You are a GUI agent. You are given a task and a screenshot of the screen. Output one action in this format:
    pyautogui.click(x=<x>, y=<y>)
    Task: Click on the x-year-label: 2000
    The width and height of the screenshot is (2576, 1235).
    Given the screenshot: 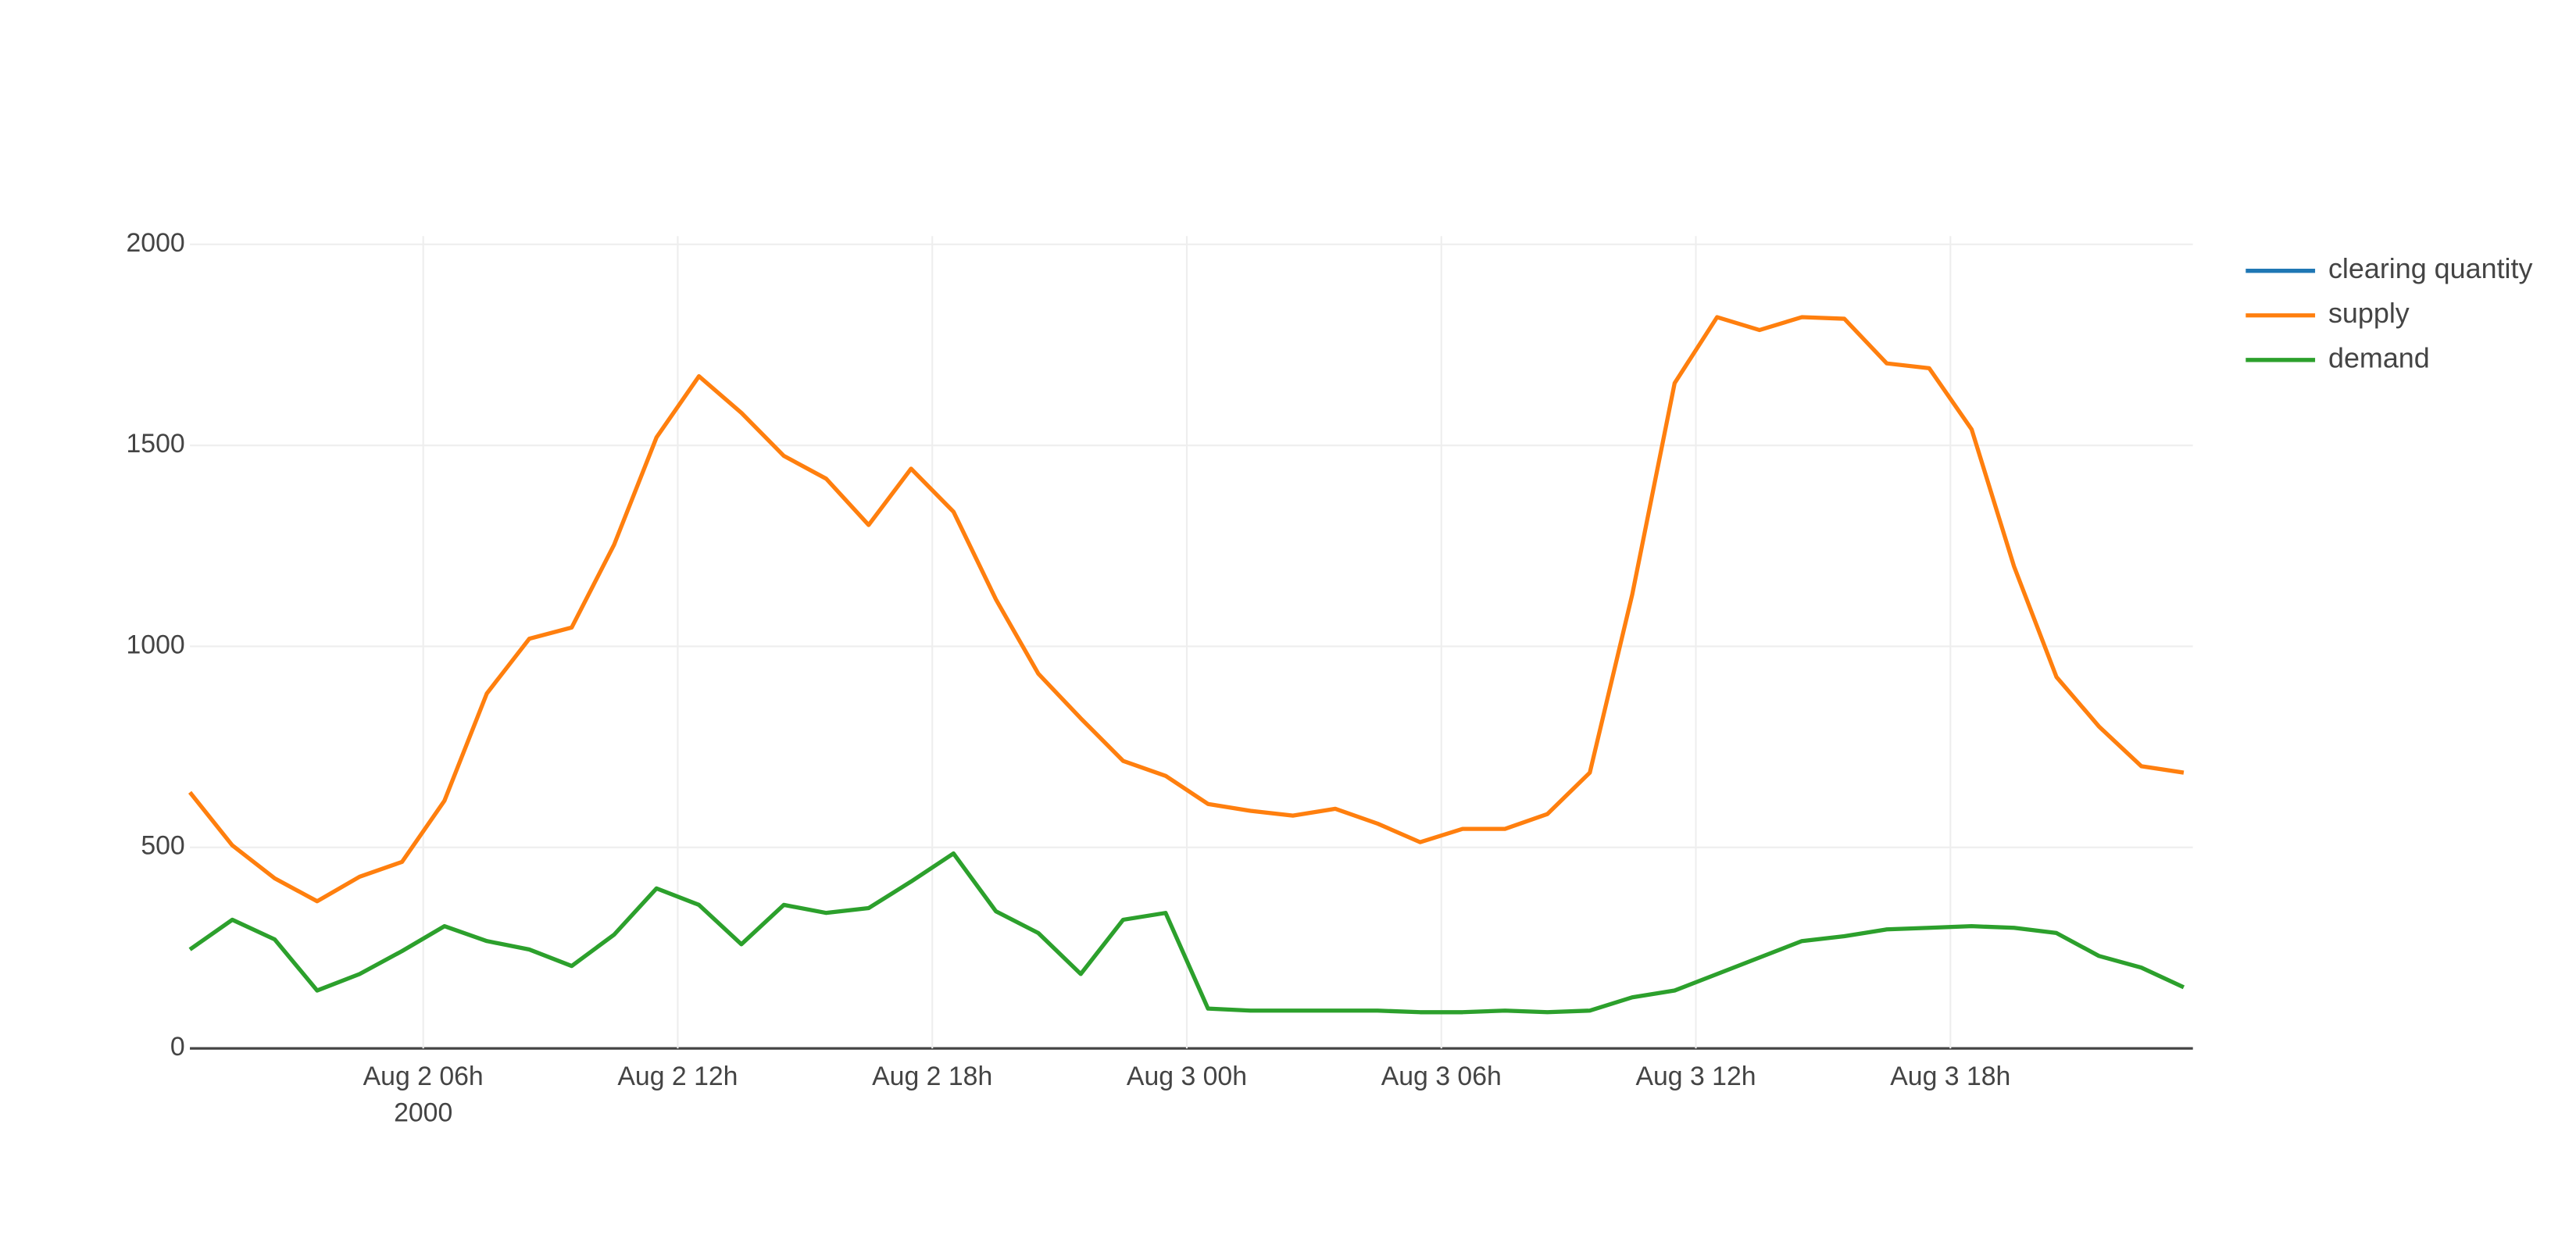 What is the action you would take?
    pyautogui.click(x=423, y=1113)
    